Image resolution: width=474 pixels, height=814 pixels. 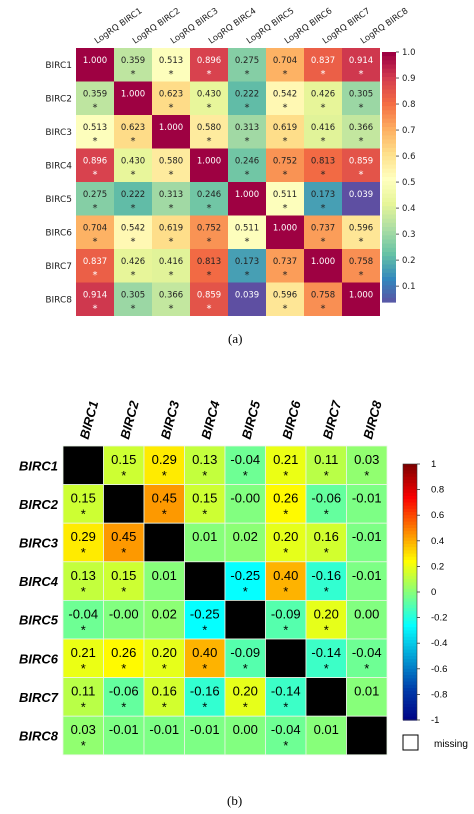 What do you see at coordinates (164, 613) in the screenshot?
I see `heatmap-b-value-label: 0.02` at bounding box center [164, 613].